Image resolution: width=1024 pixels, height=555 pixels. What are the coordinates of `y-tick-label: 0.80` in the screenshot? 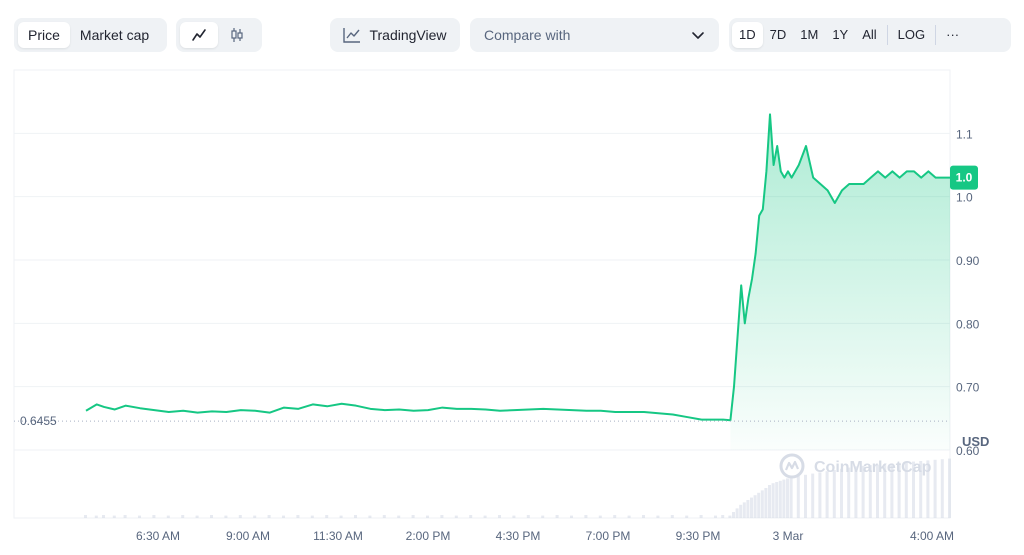 It's located at (968, 324).